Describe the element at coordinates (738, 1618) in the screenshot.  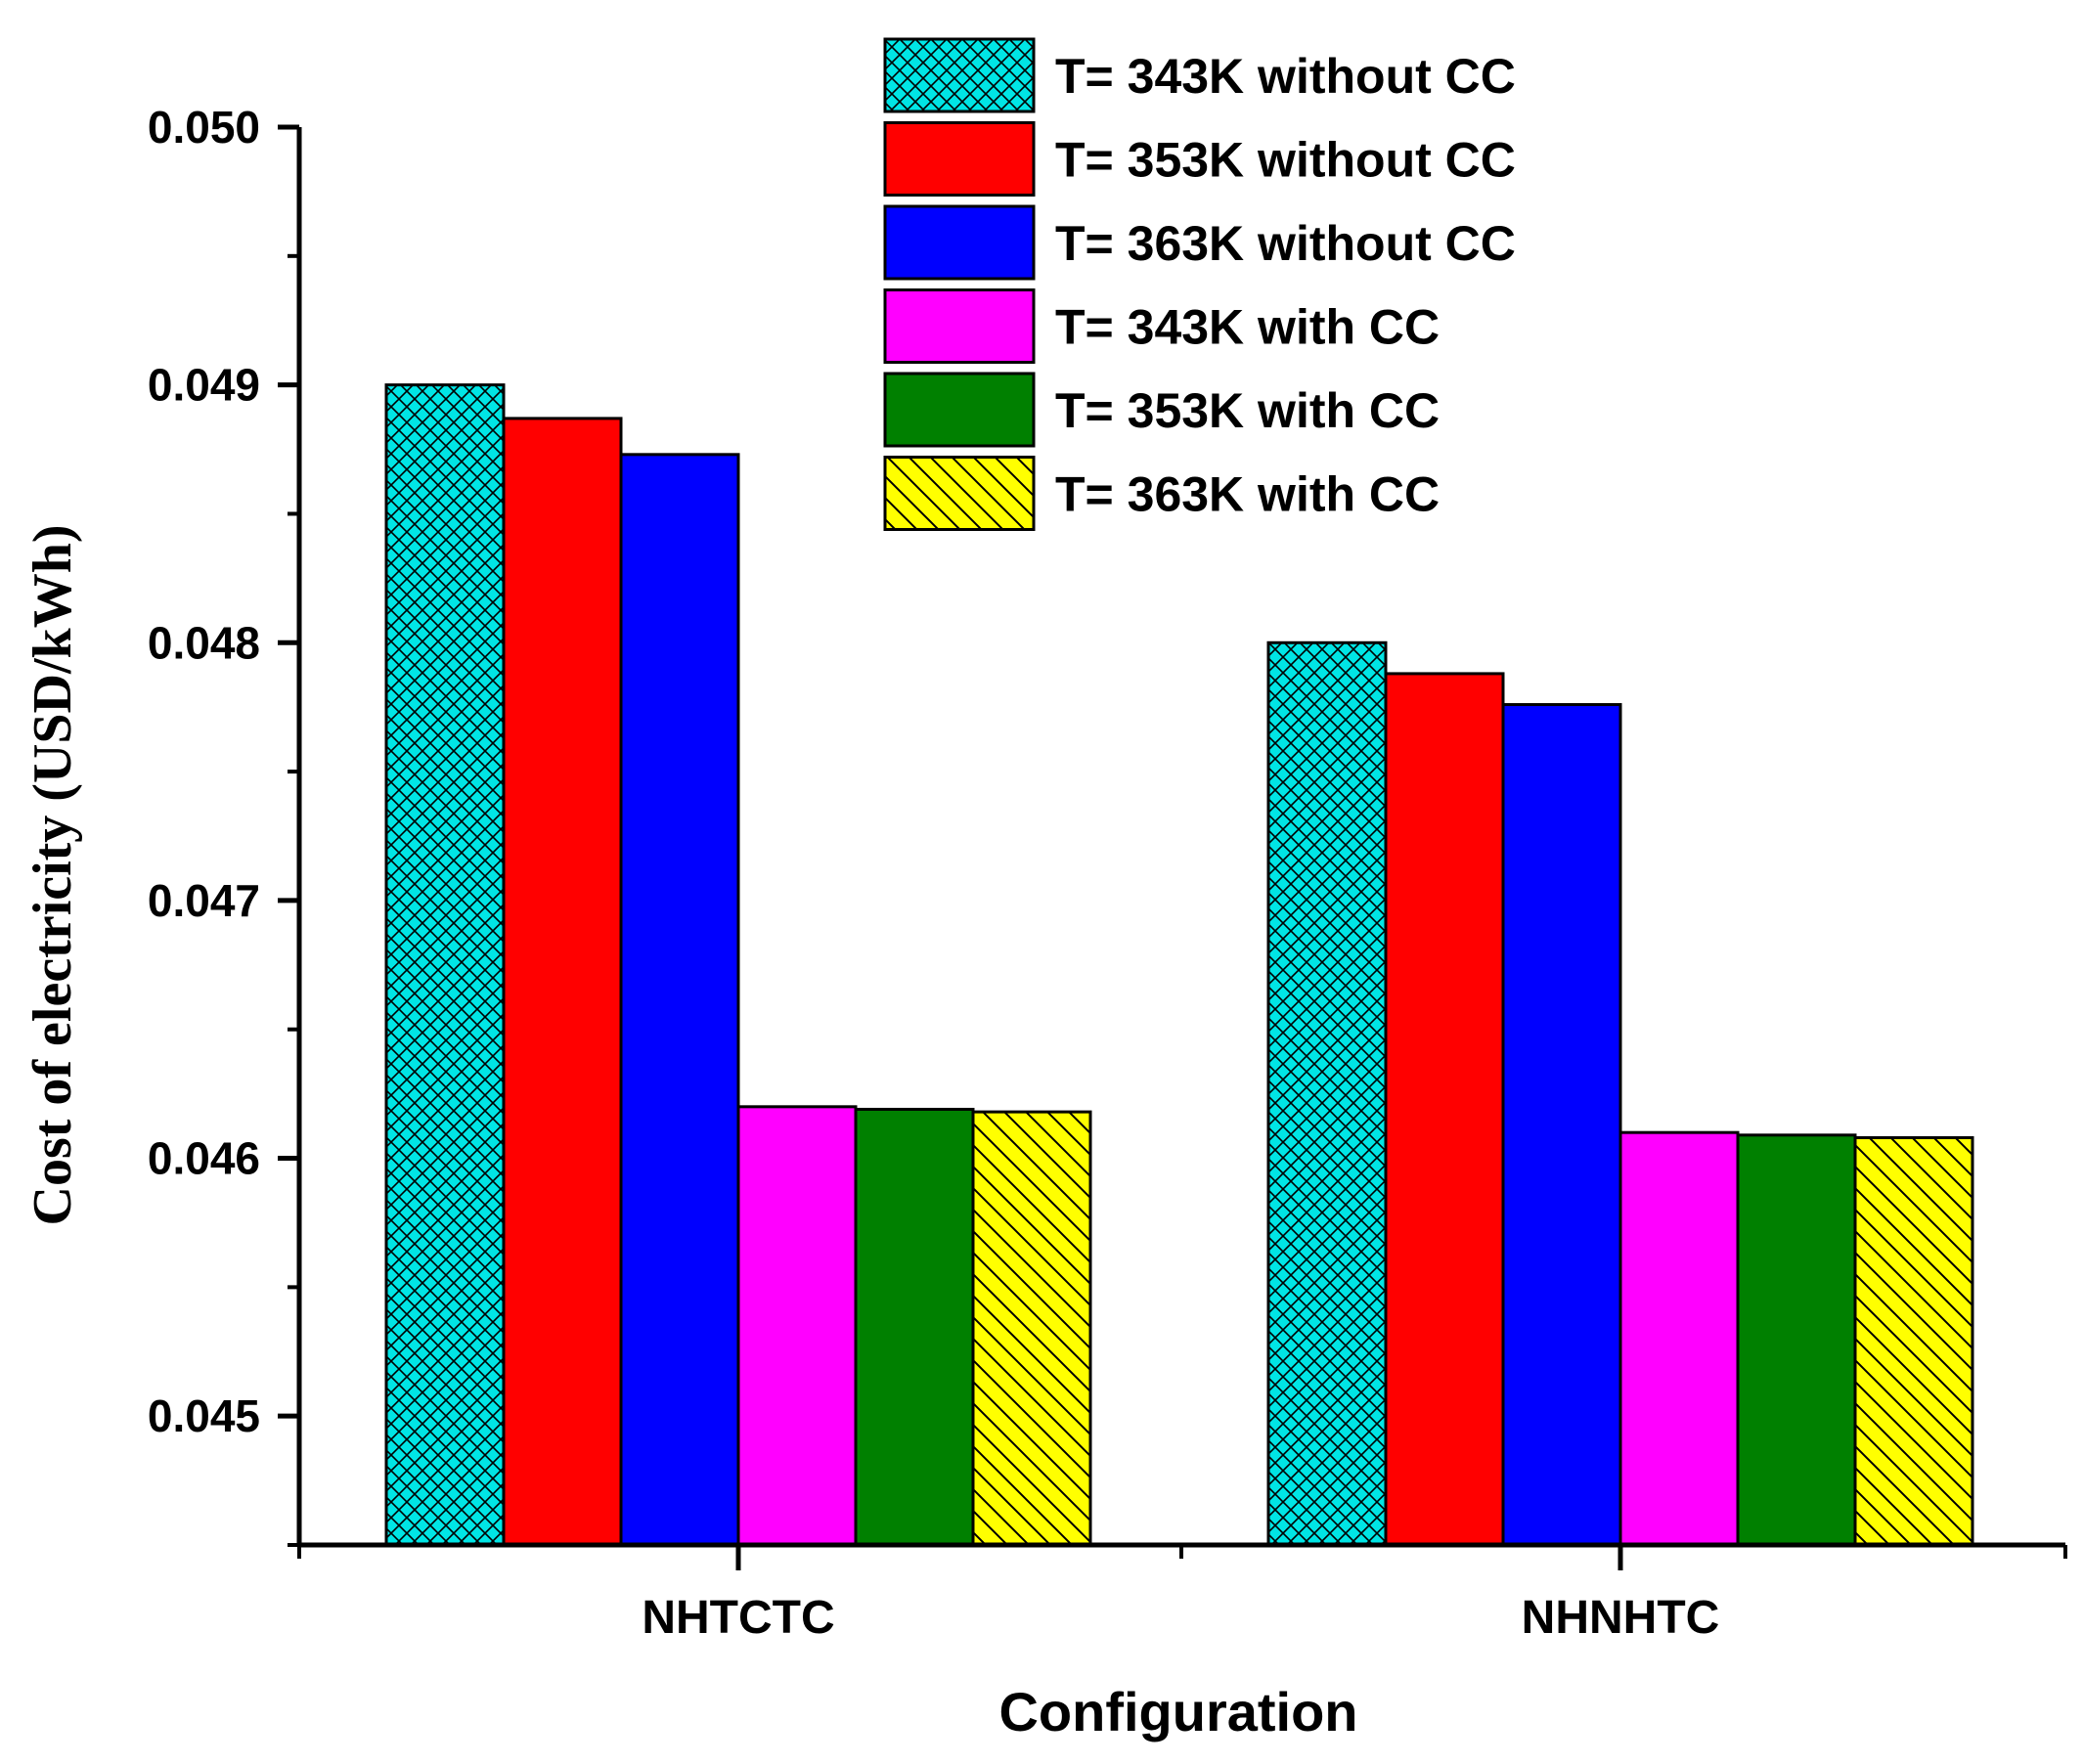
I see `x-tick-label-nhtctc: NHTCTC` at that location.